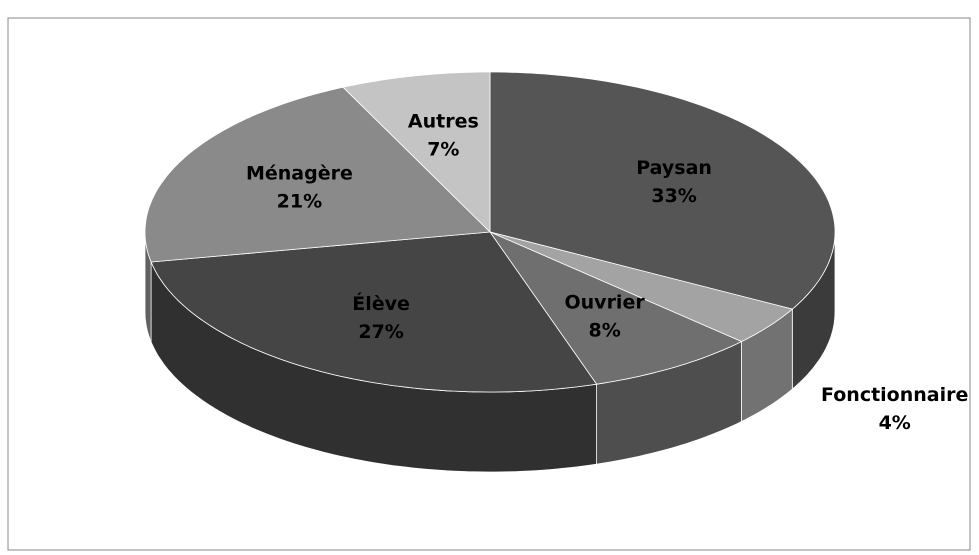  I want to click on slice-label: Ménagère, so click(299, 173).